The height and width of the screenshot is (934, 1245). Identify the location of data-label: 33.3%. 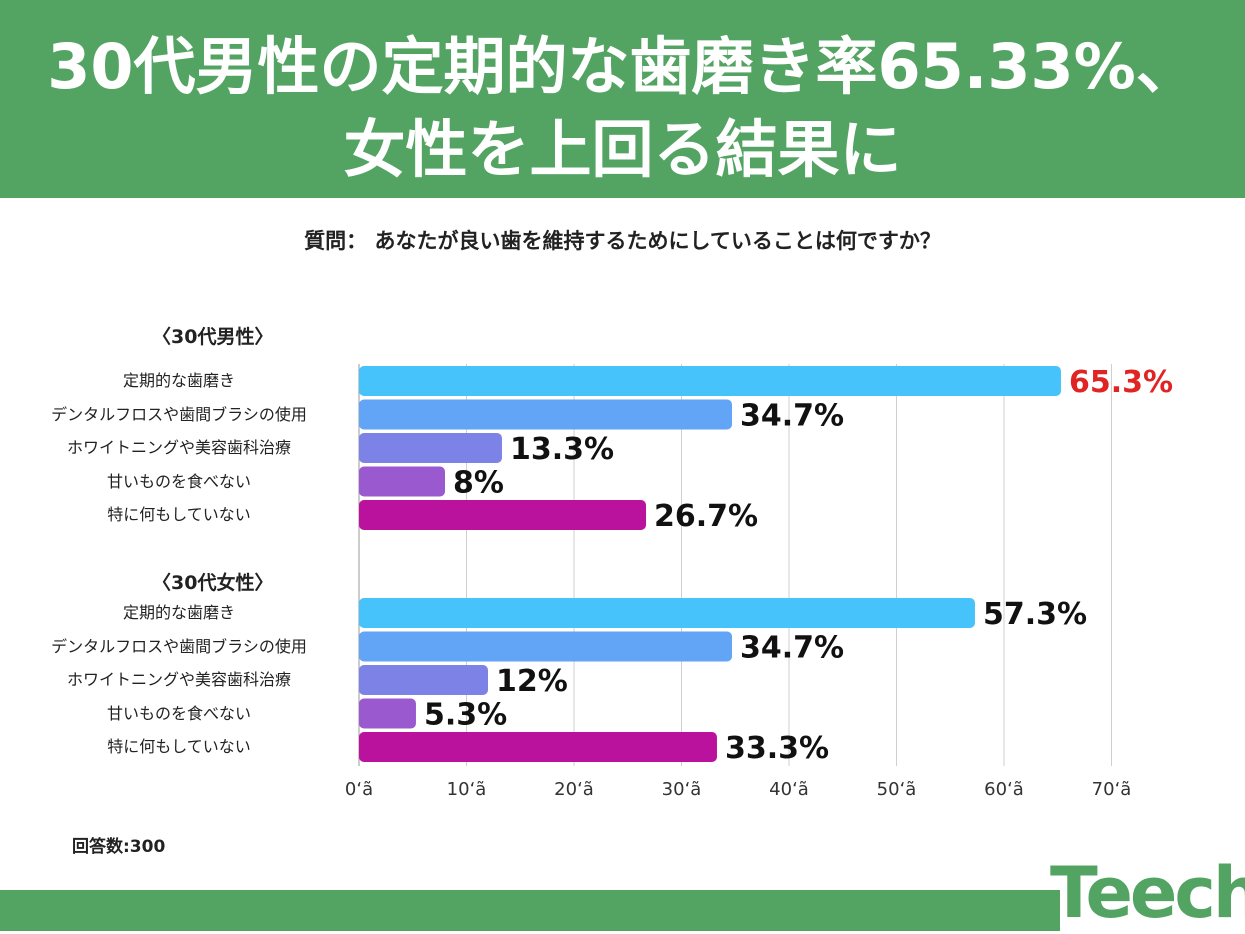
(777, 748).